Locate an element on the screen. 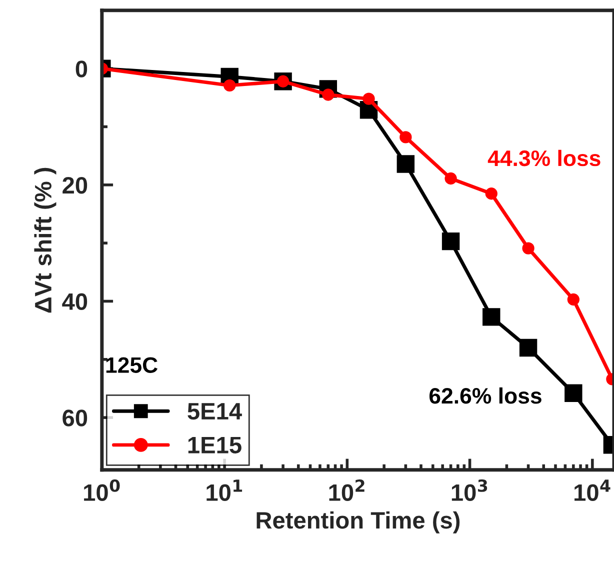 Image resolution: width=614 pixels, height=578 pixels. legend-label: 1E15 is located at coordinates (215, 445).